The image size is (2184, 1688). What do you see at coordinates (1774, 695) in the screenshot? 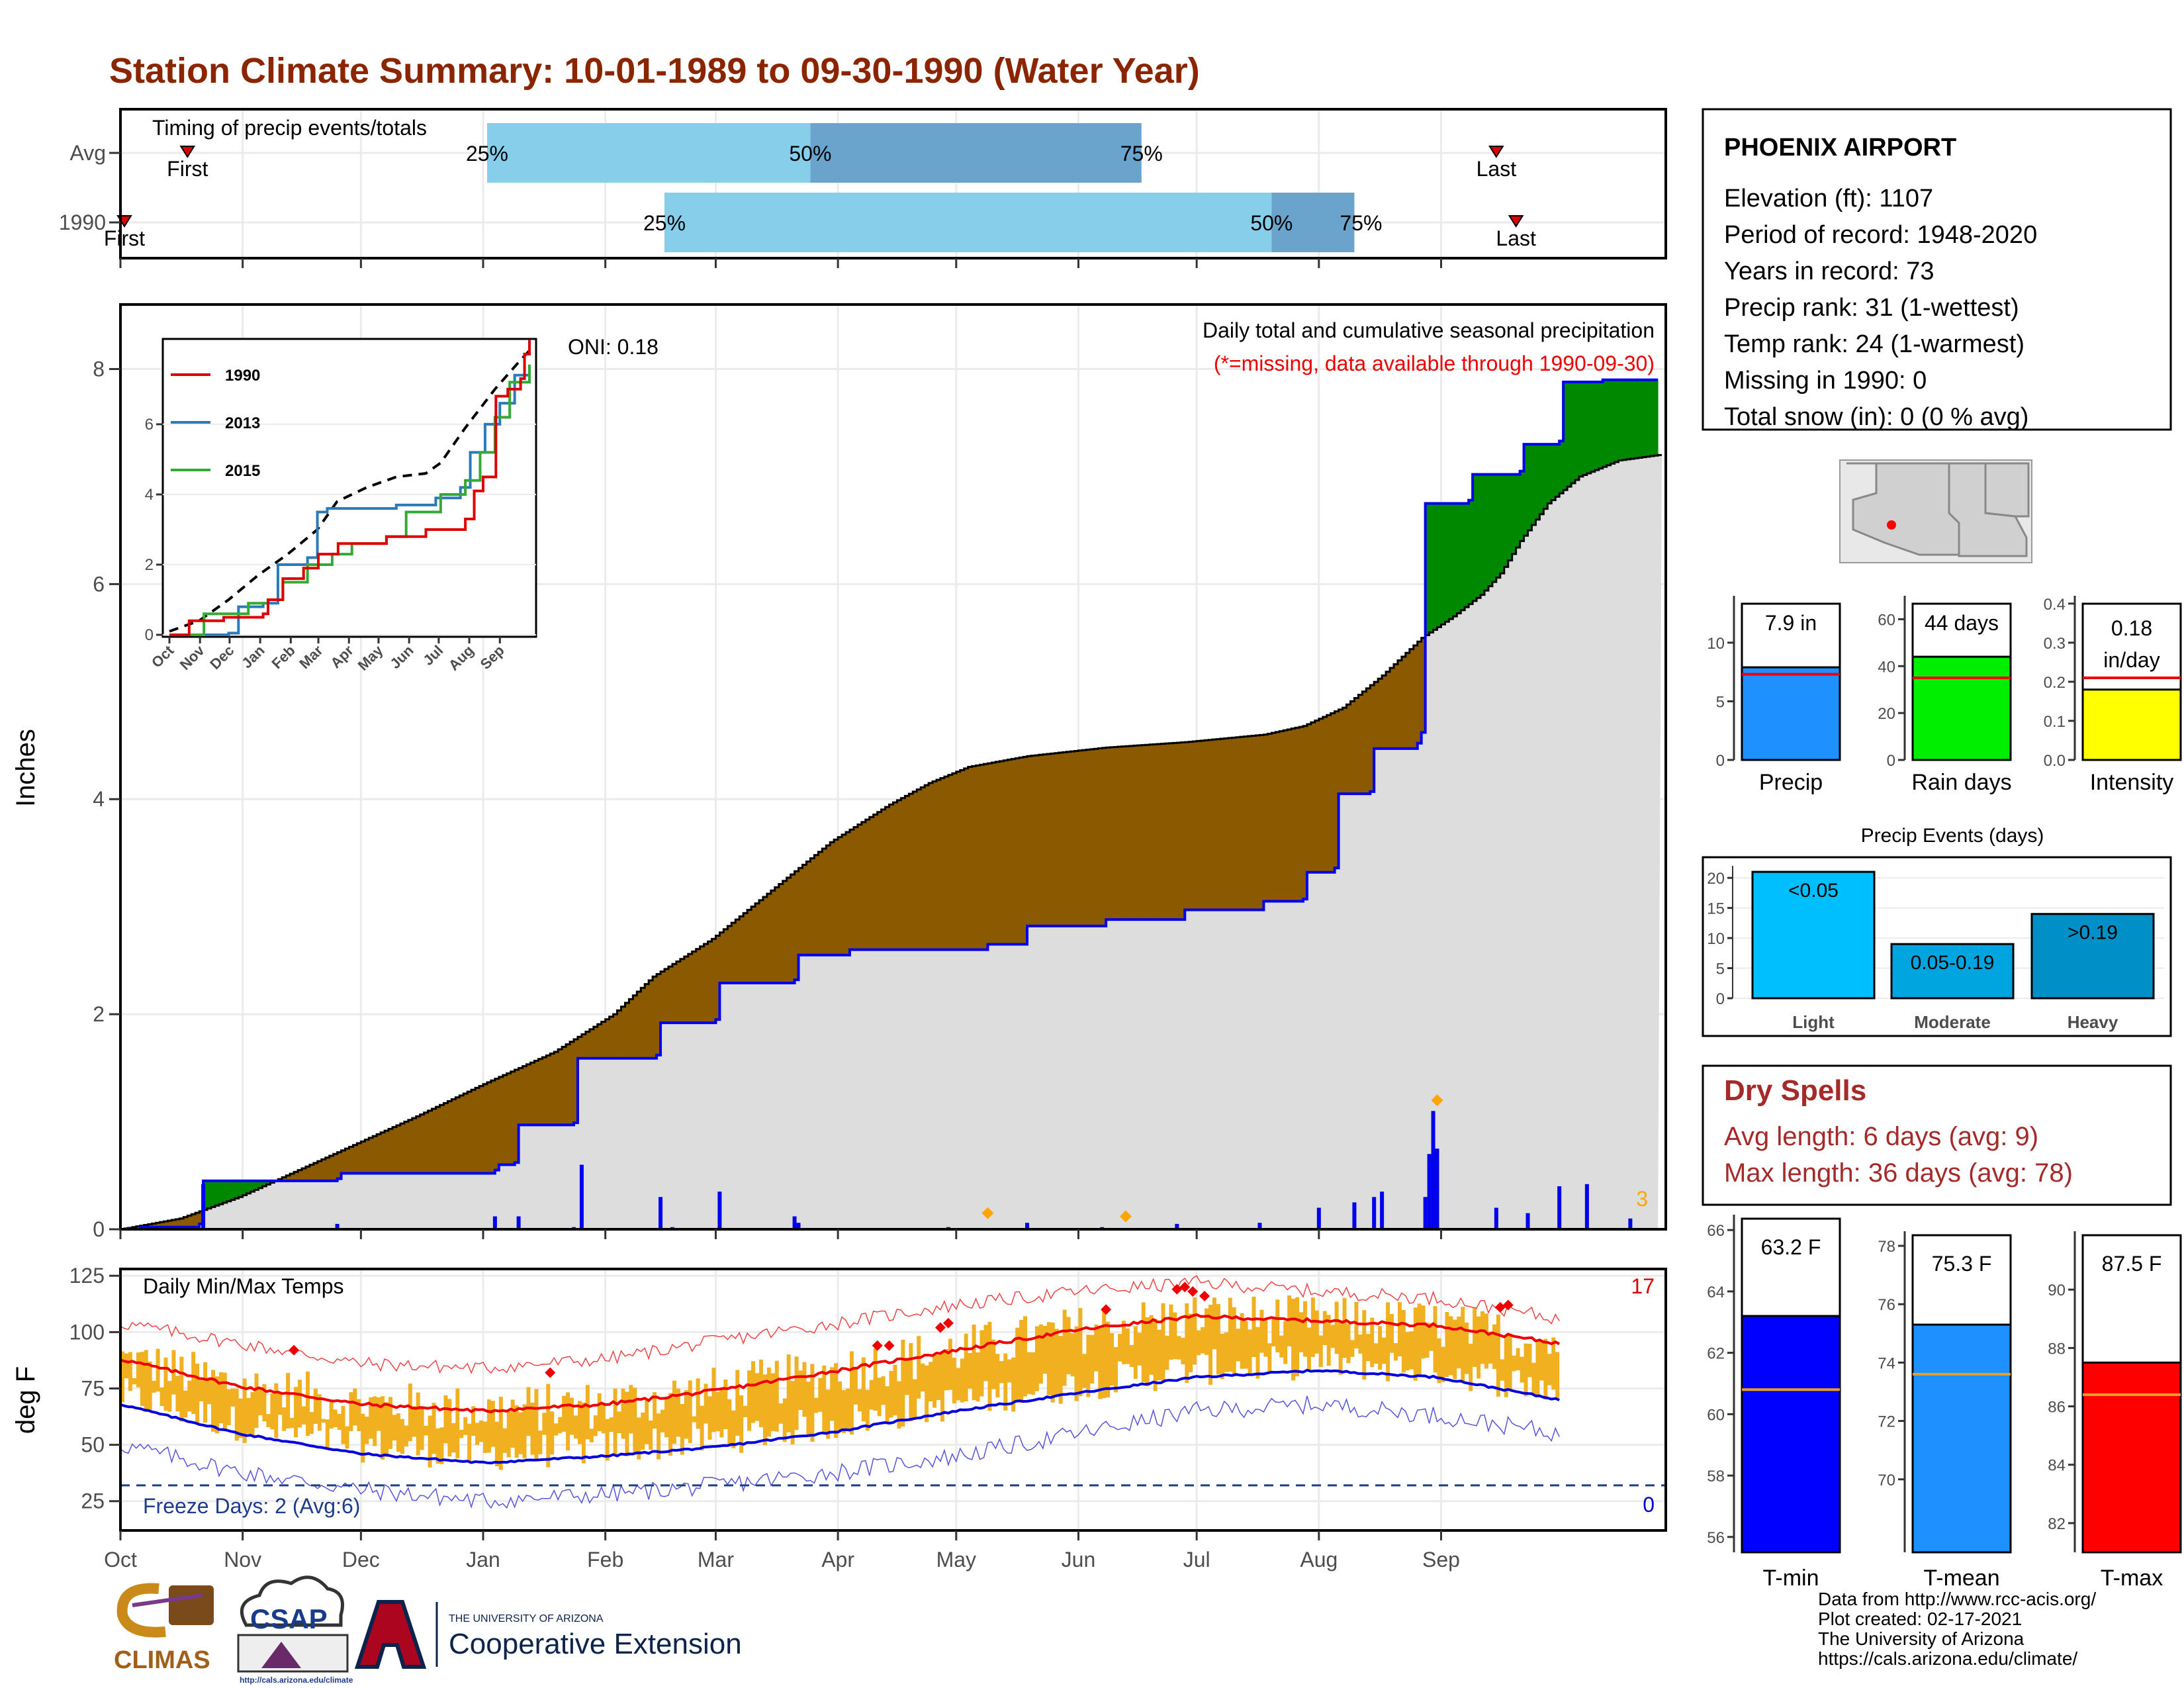
I see `metric-precip: 0 5 10 7.9 in Precip` at bounding box center [1774, 695].